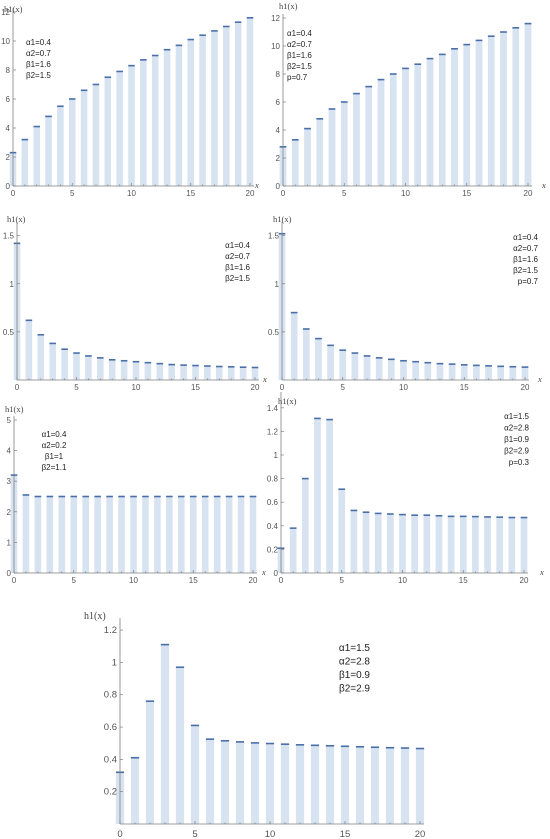 The width and height of the screenshot is (550, 839). I want to click on y-tick-label: 0.8, so click(273, 479).